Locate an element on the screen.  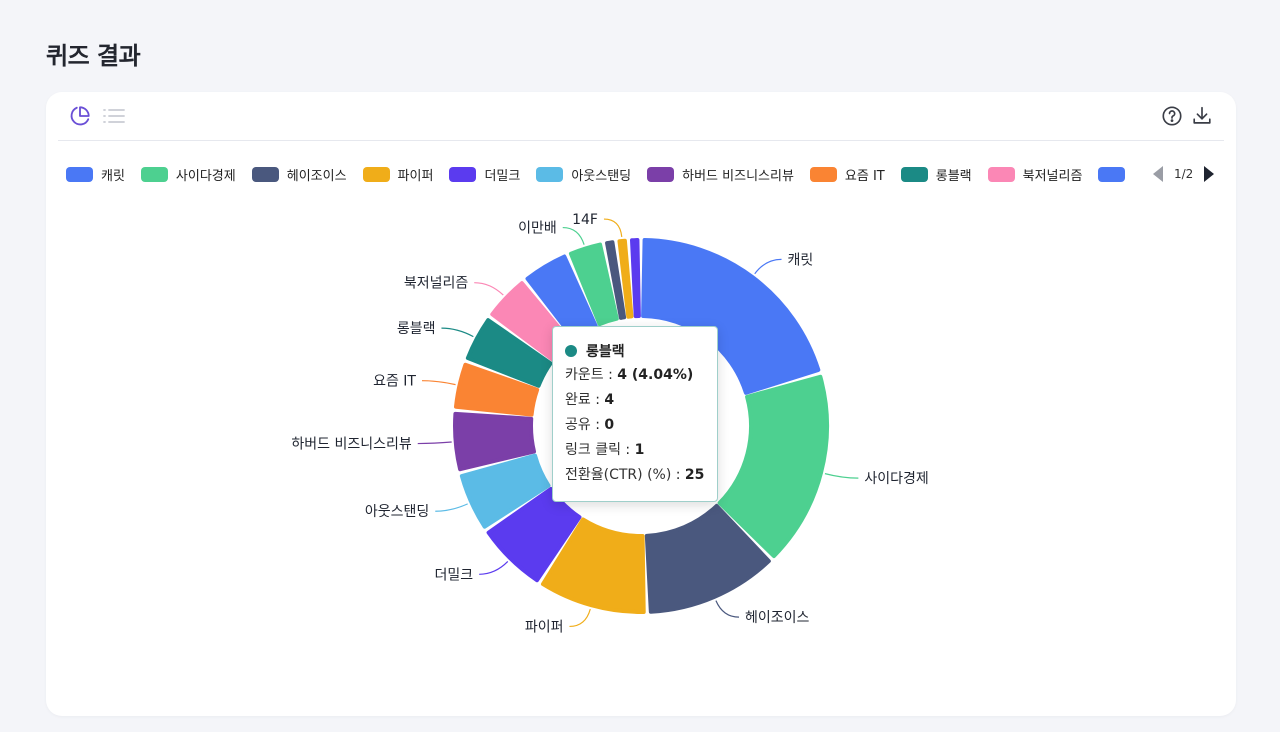
legend-item: 아웃스탠딩 is located at coordinates (583, 174).